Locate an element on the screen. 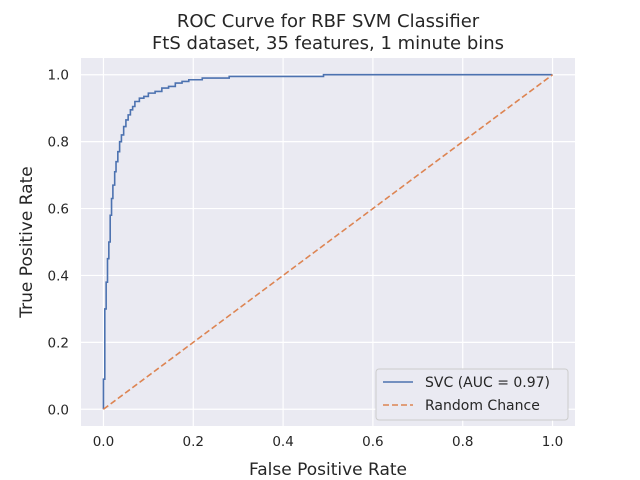 The image size is (640, 480). x-tick-label: 1.0 is located at coordinates (552, 442).